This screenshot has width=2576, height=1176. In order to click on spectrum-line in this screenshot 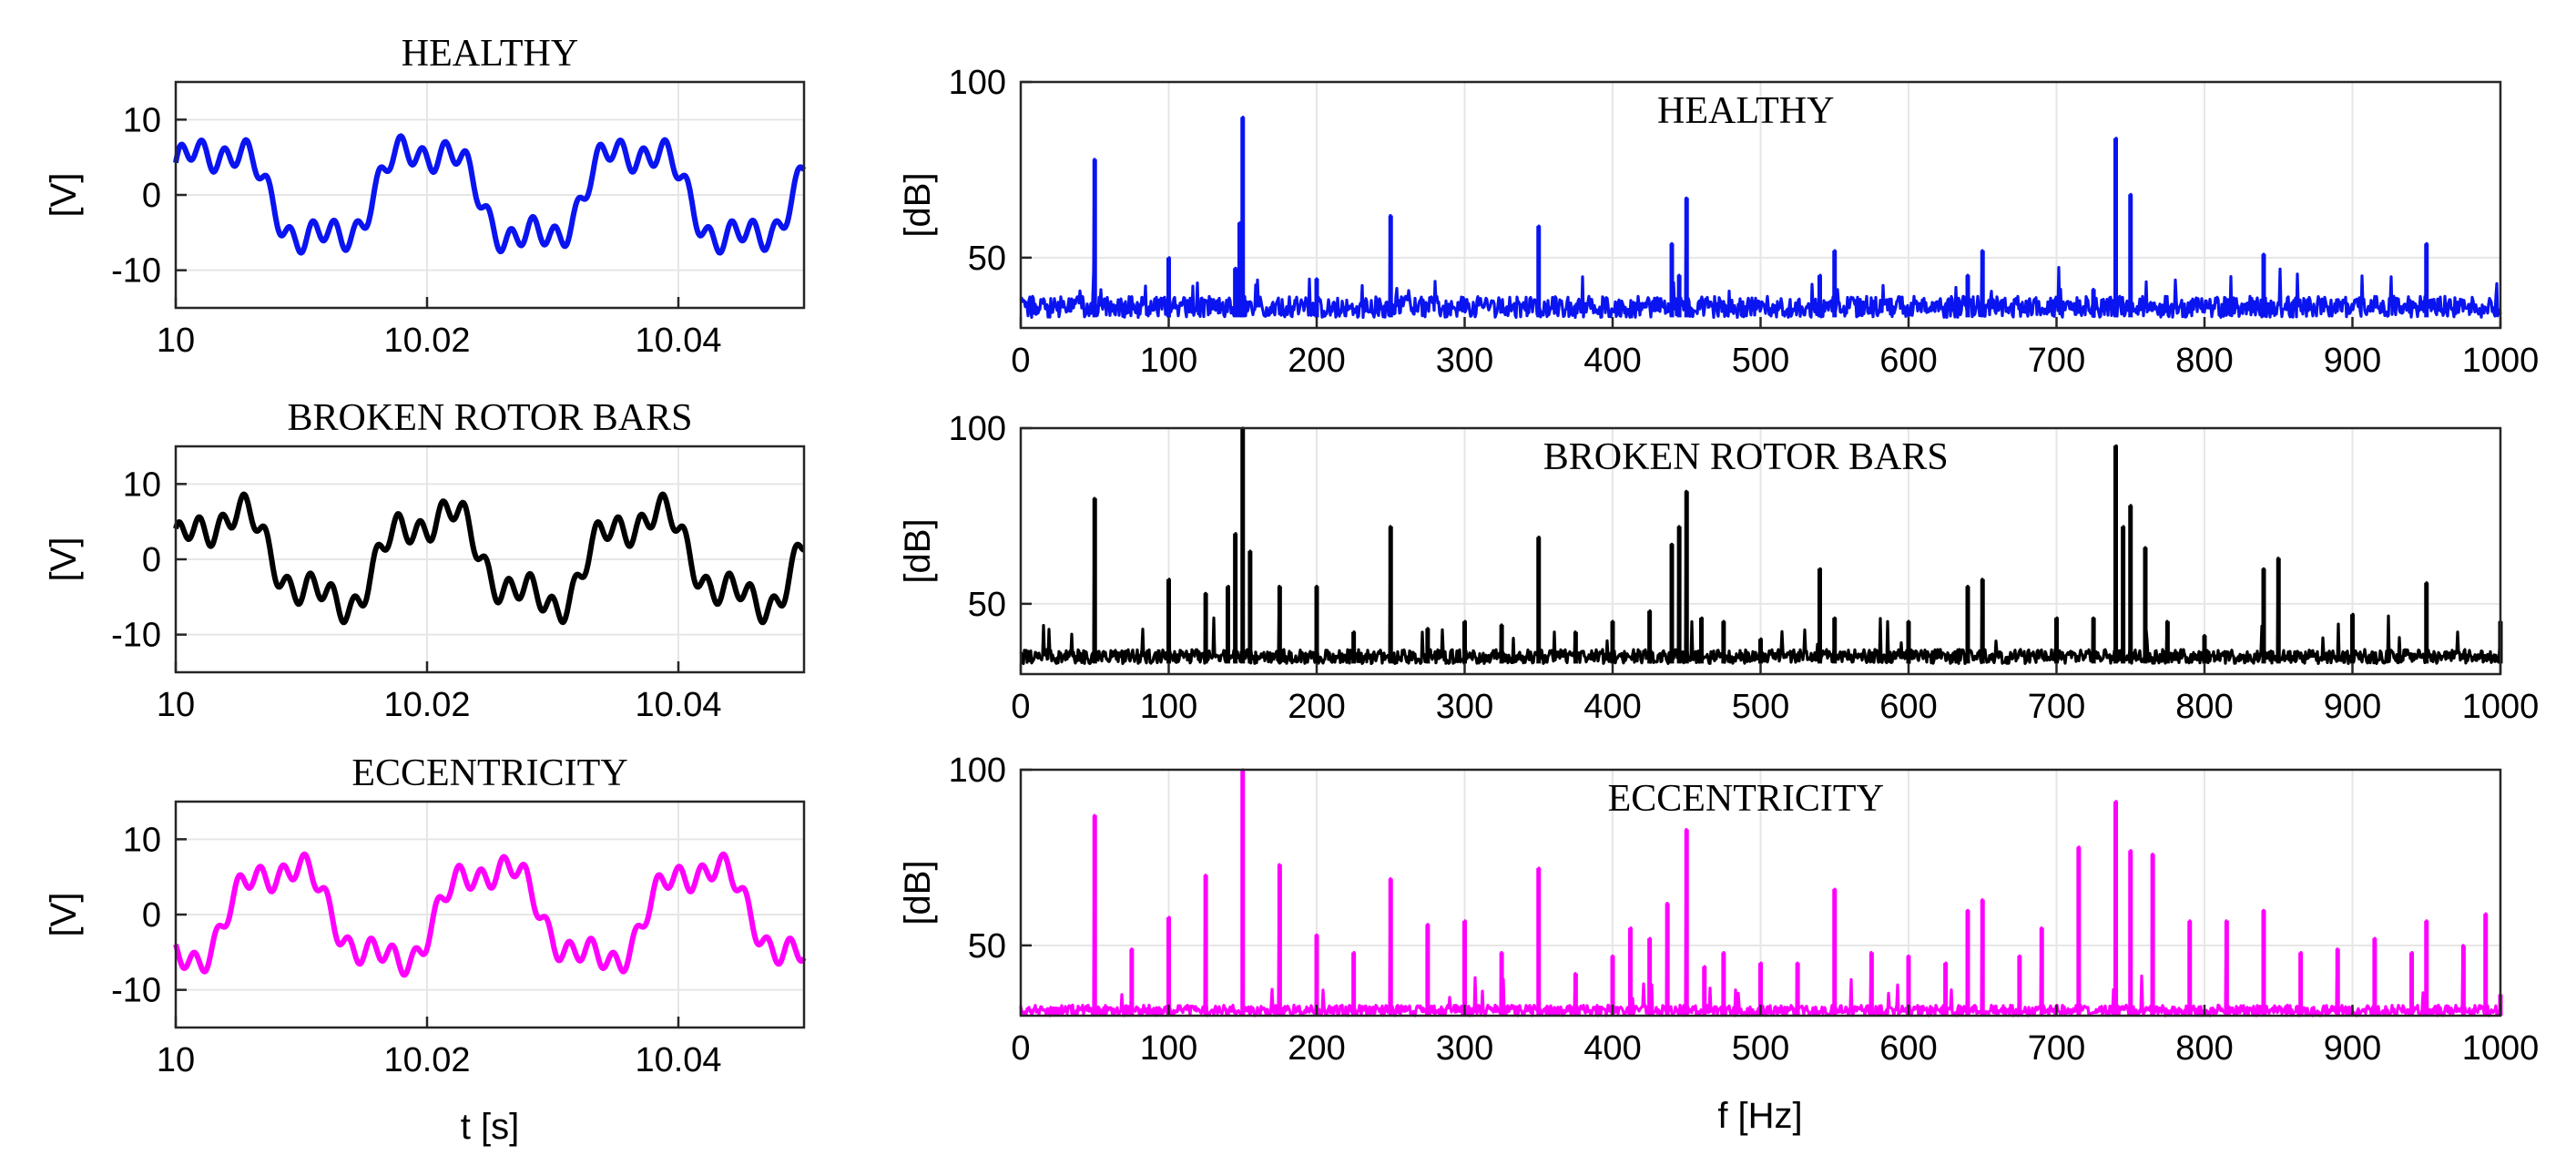, I will do `click(1761, 217)`.